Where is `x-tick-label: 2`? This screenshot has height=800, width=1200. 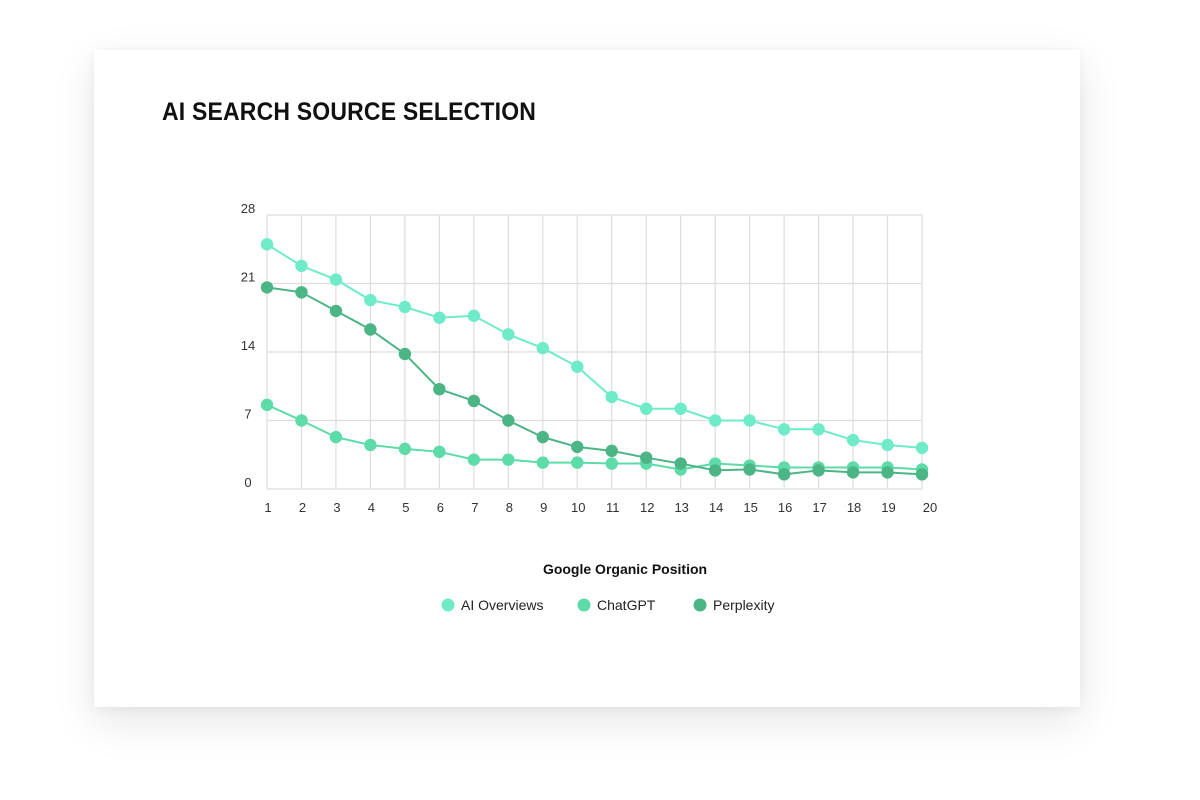 x-tick-label: 2 is located at coordinates (302, 507).